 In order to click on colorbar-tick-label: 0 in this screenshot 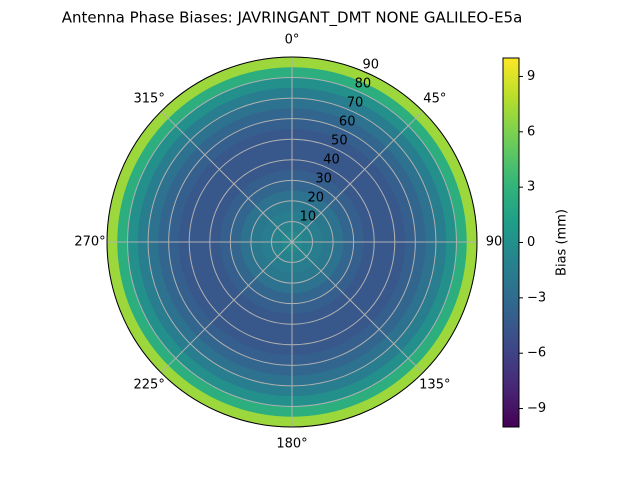, I will do `click(531, 242)`.